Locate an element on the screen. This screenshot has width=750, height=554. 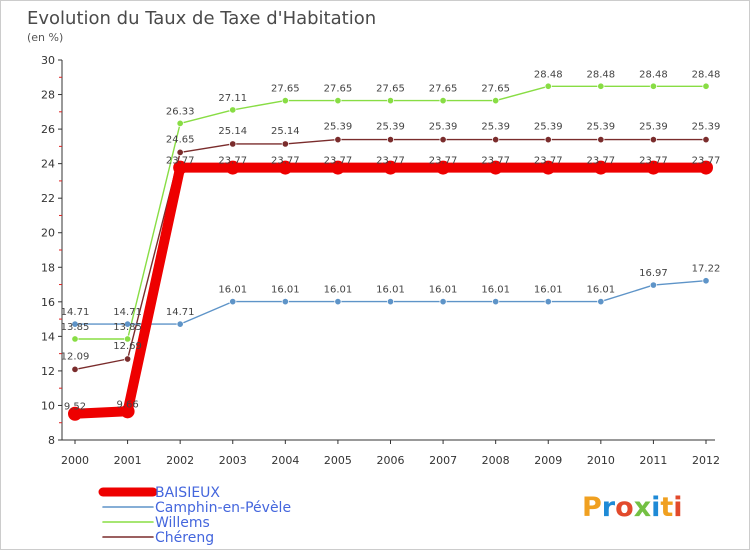
chart-subtitle: (en %) is located at coordinates (45, 37).